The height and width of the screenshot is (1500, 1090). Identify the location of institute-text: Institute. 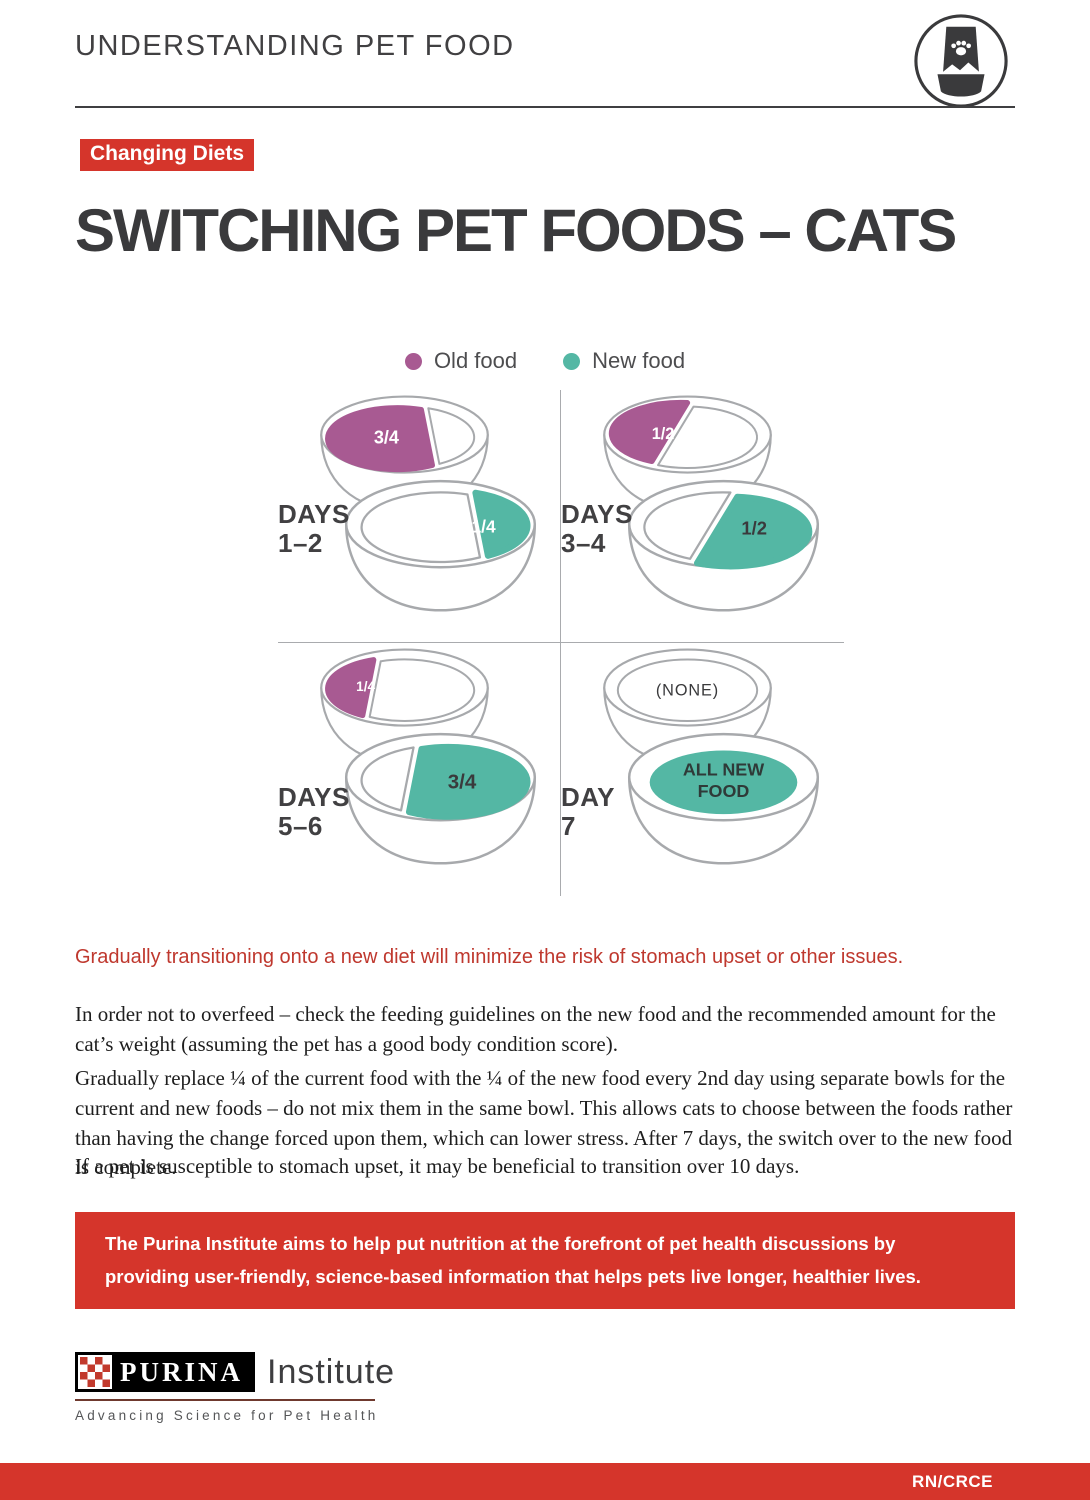
(331, 1371).